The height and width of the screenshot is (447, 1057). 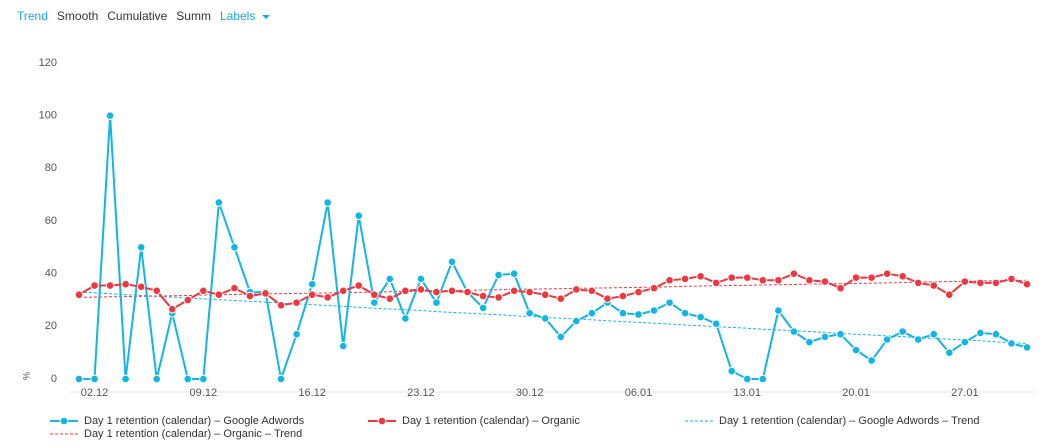 What do you see at coordinates (26, 376) in the screenshot?
I see `y-axis-label: %` at bounding box center [26, 376].